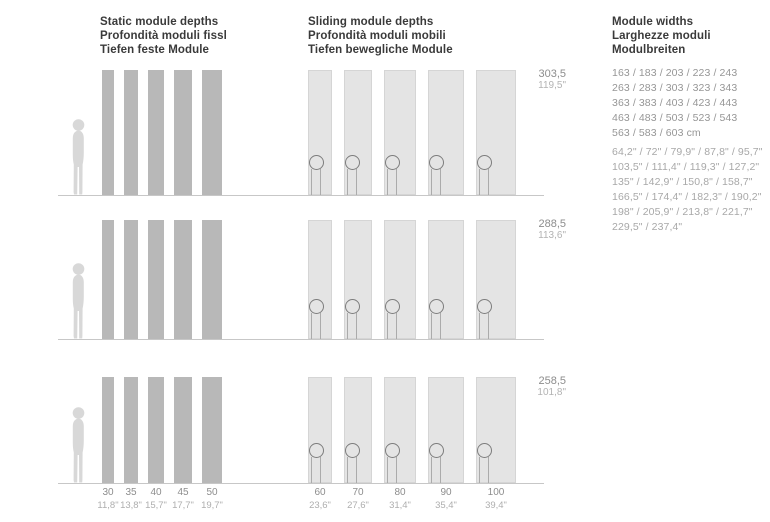 Image resolution: width=770 pixels, height=522 pixels. Describe the element at coordinates (446, 492) in the screenshot. I see `depth-cm-label: 90` at that location.